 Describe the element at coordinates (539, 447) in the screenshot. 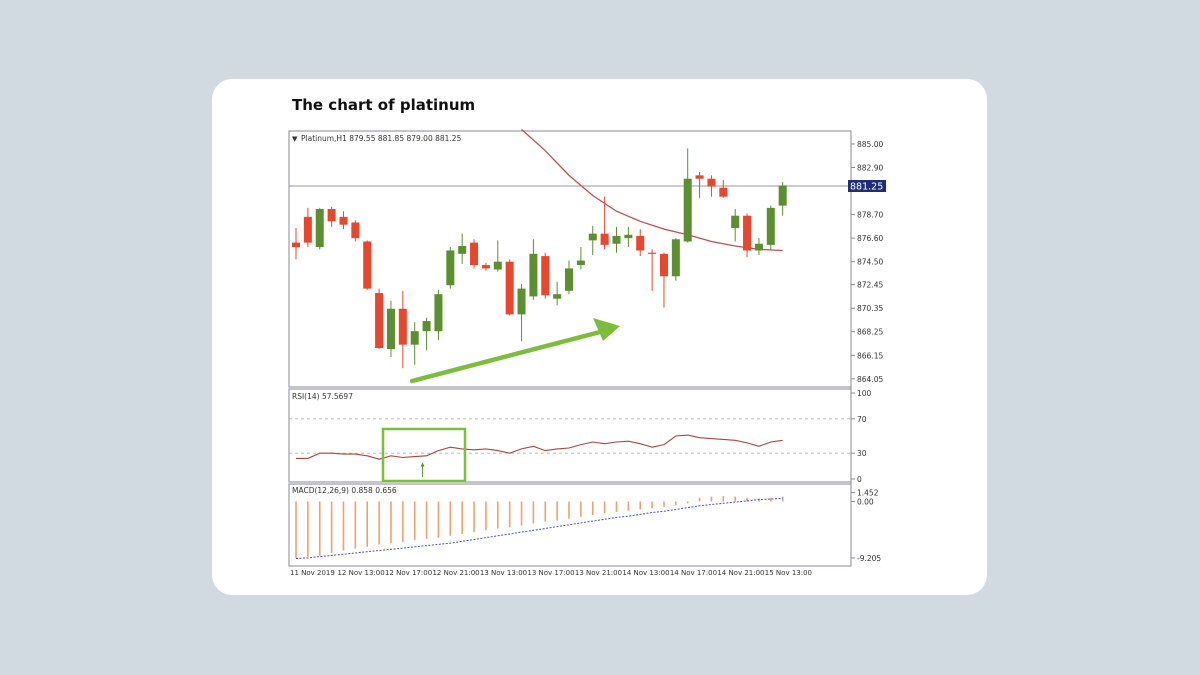

I see `rsi-line` at that location.